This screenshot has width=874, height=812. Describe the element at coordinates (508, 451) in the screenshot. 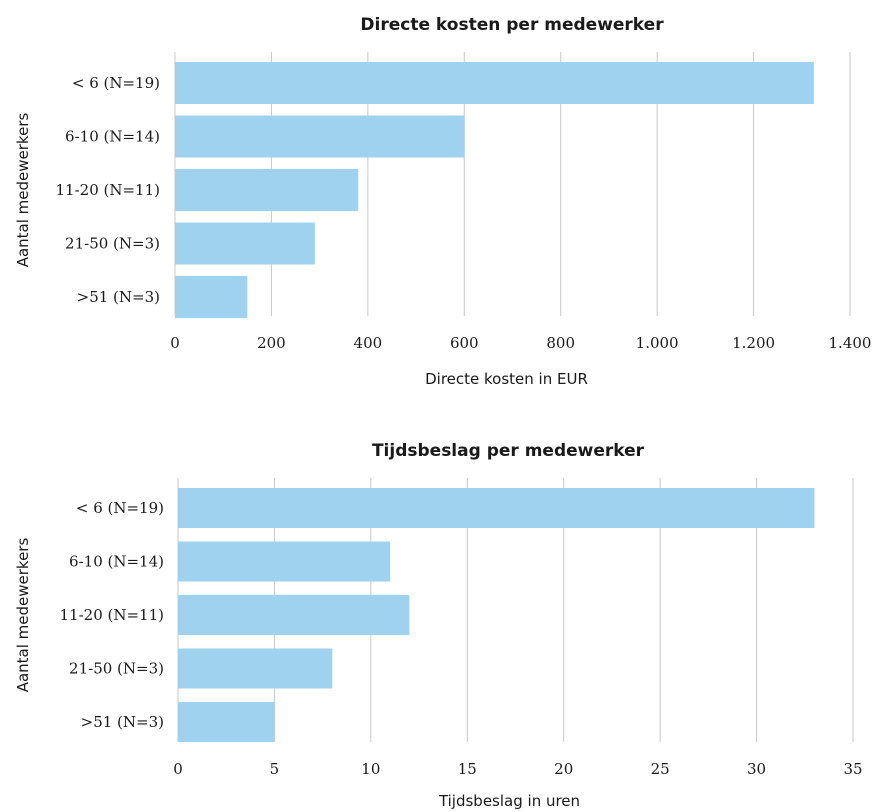

I see `chart-title: Tijdsbeslag per medewerker` at that location.